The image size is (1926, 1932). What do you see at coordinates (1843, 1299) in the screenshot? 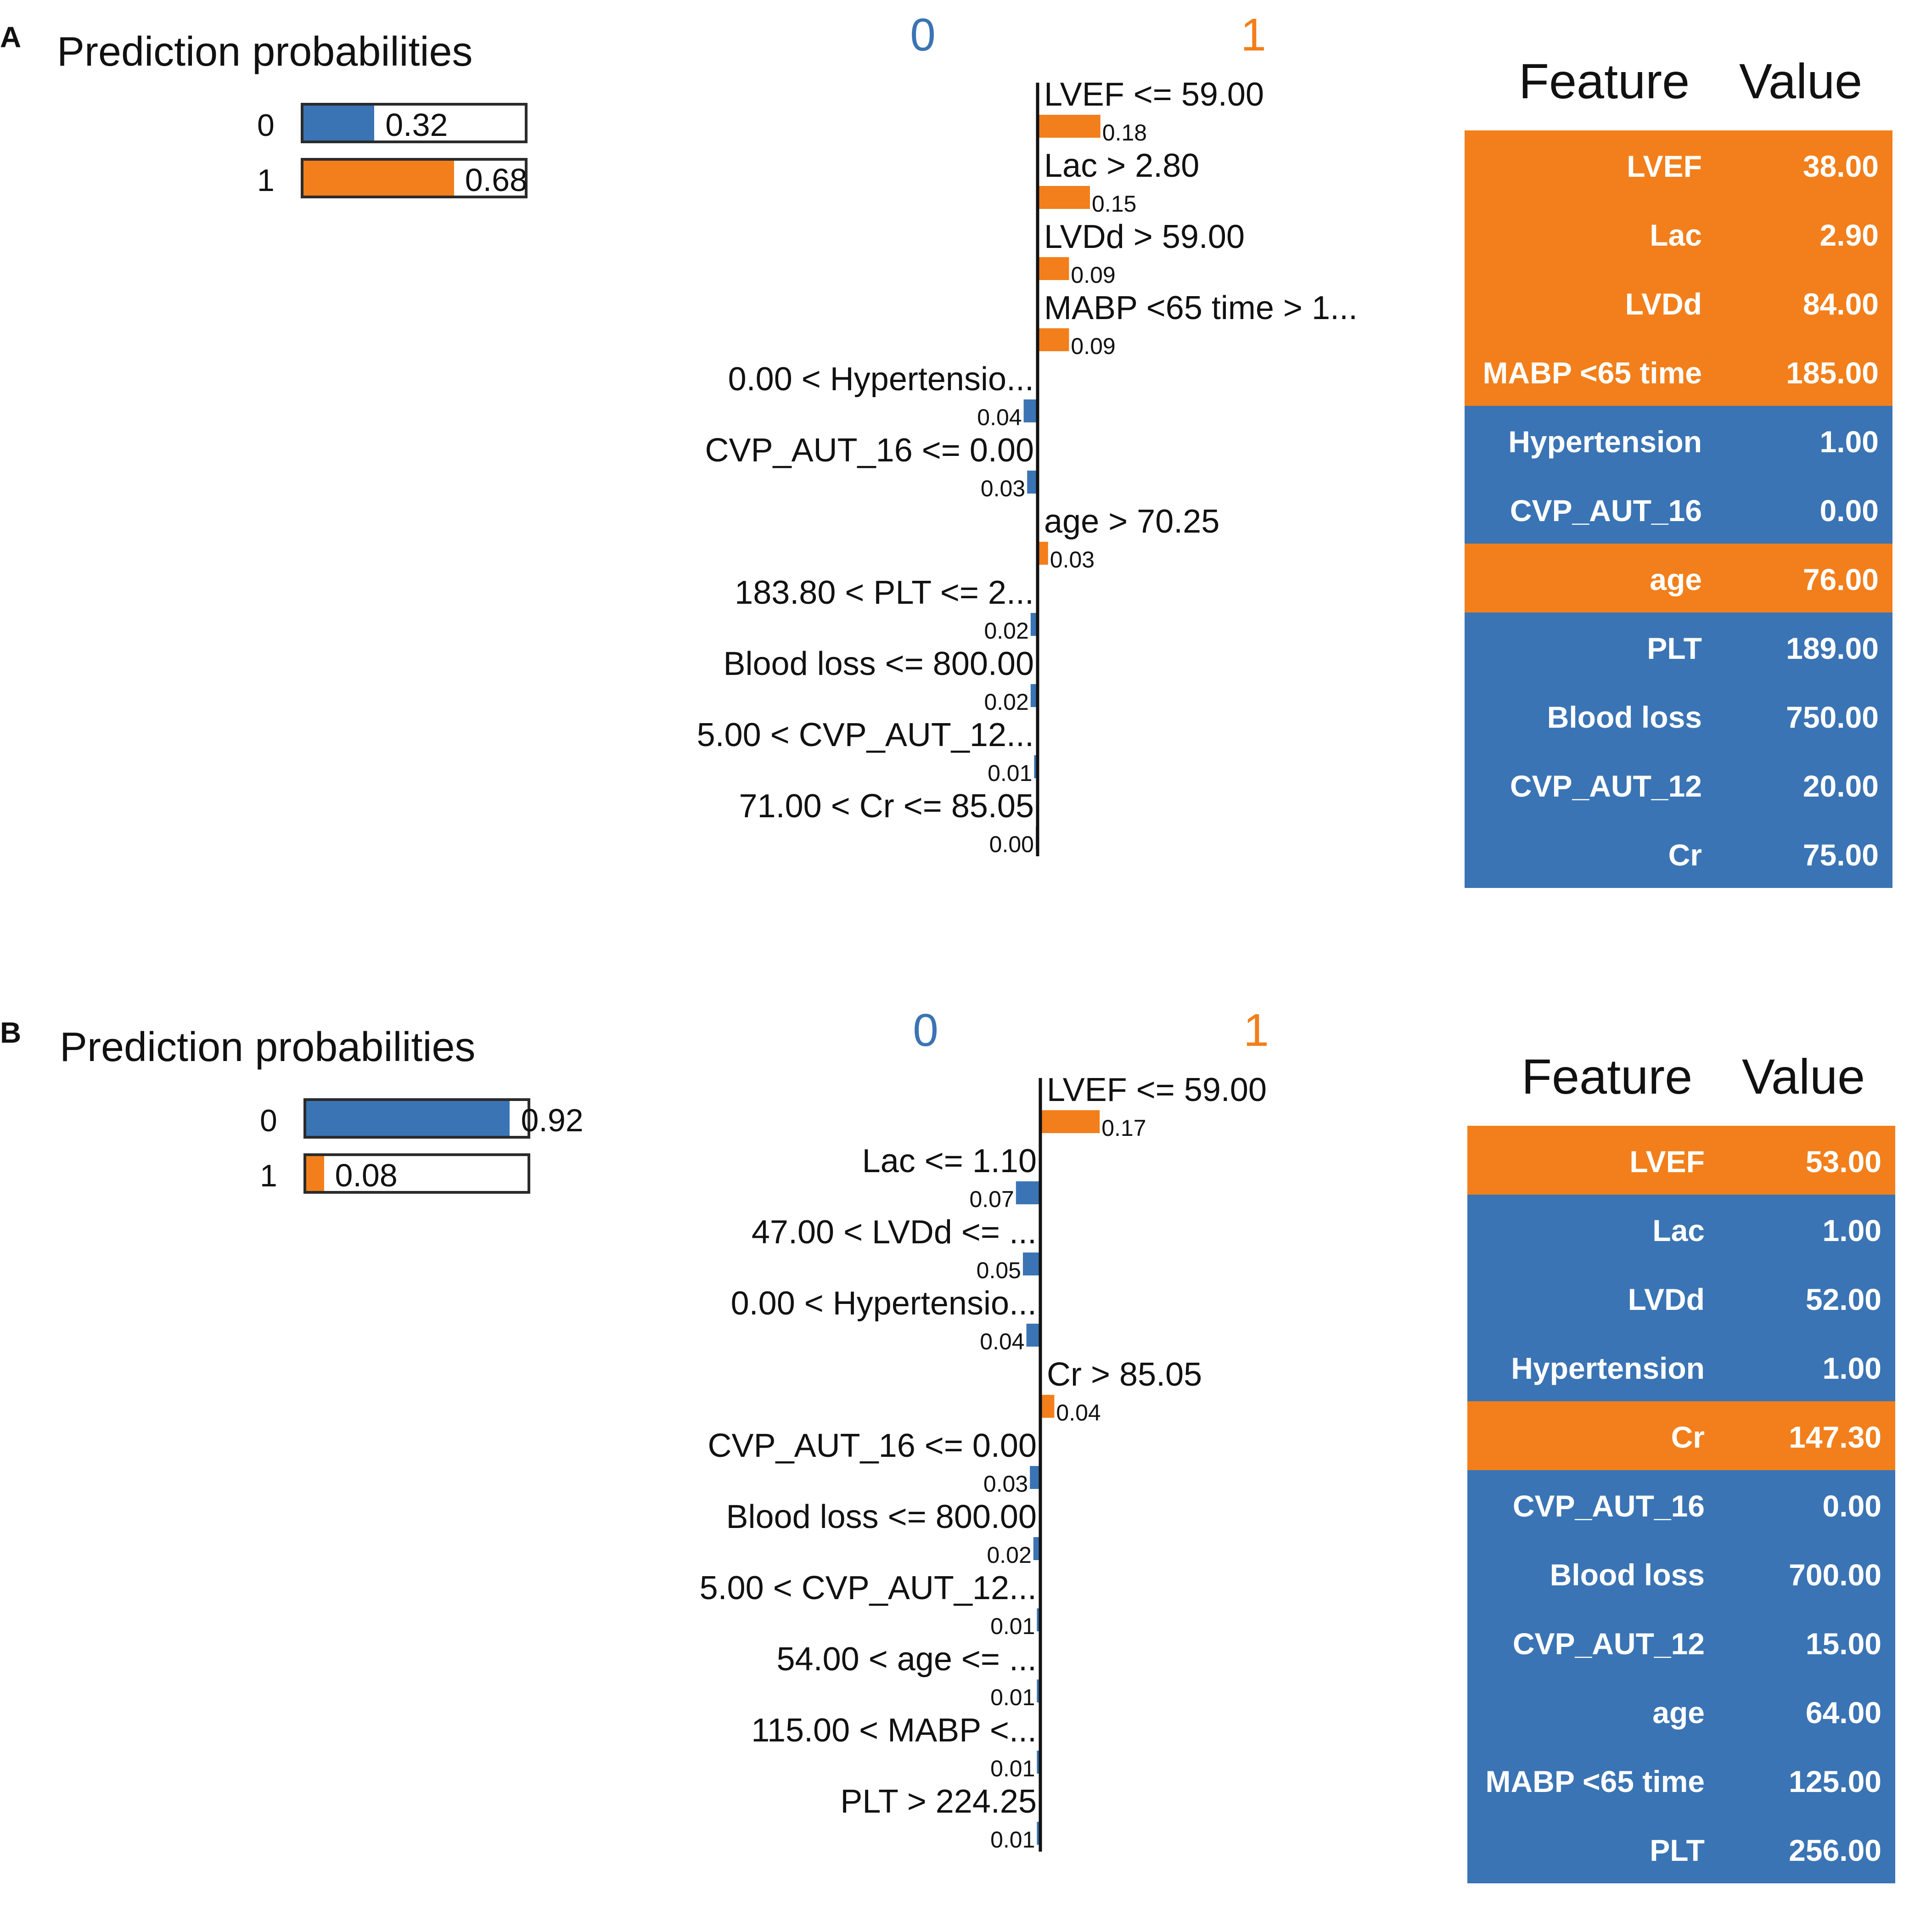
I see `feature-value: 52.00` at bounding box center [1843, 1299].